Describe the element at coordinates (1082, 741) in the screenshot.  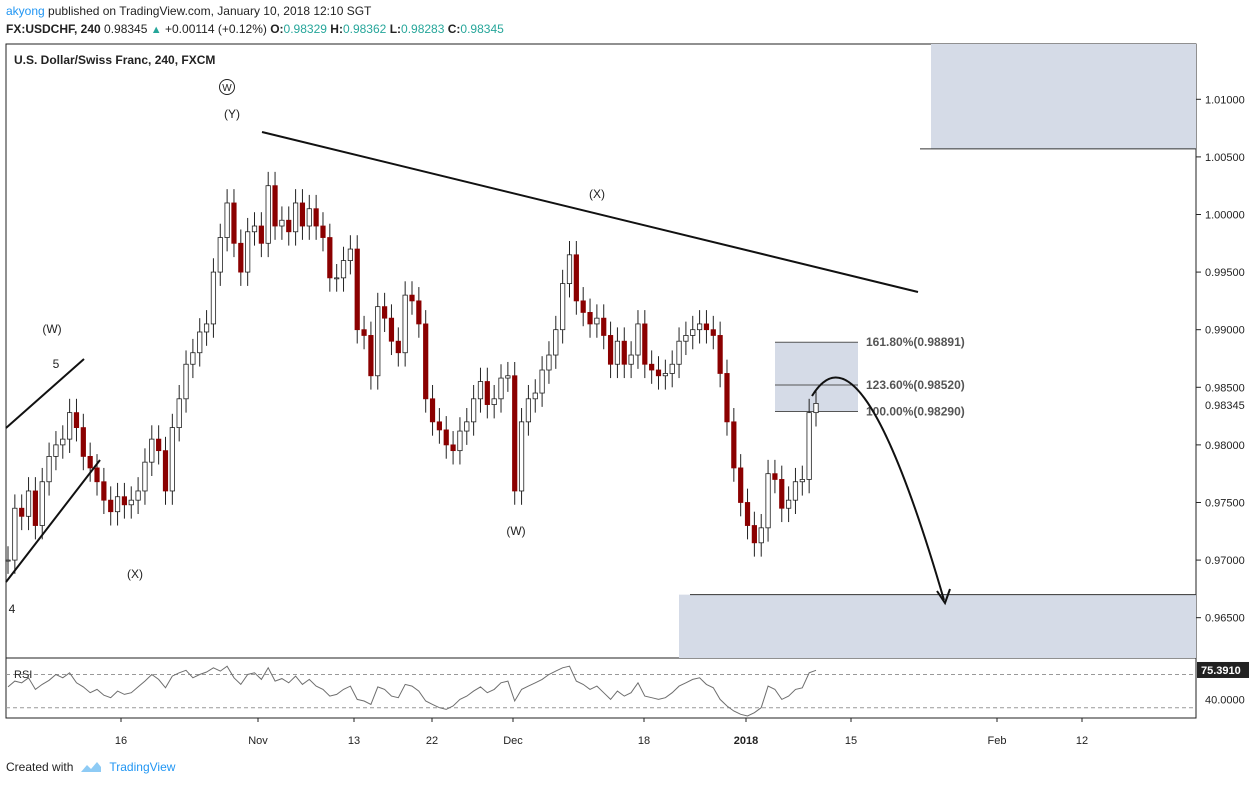
I see `x-tick-label: 12` at that location.